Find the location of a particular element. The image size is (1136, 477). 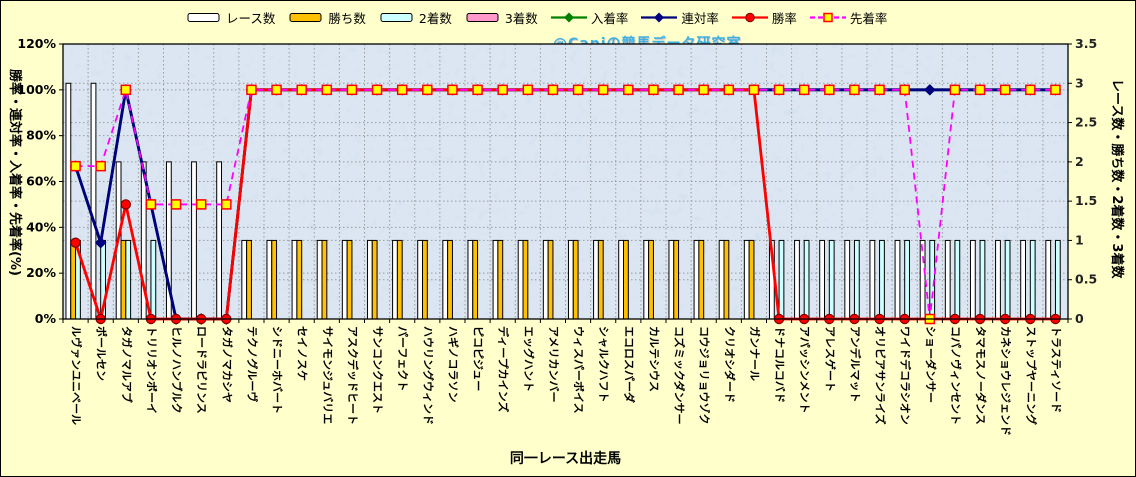

legend-item-2着数: 2着数 is located at coordinates (415, 17).